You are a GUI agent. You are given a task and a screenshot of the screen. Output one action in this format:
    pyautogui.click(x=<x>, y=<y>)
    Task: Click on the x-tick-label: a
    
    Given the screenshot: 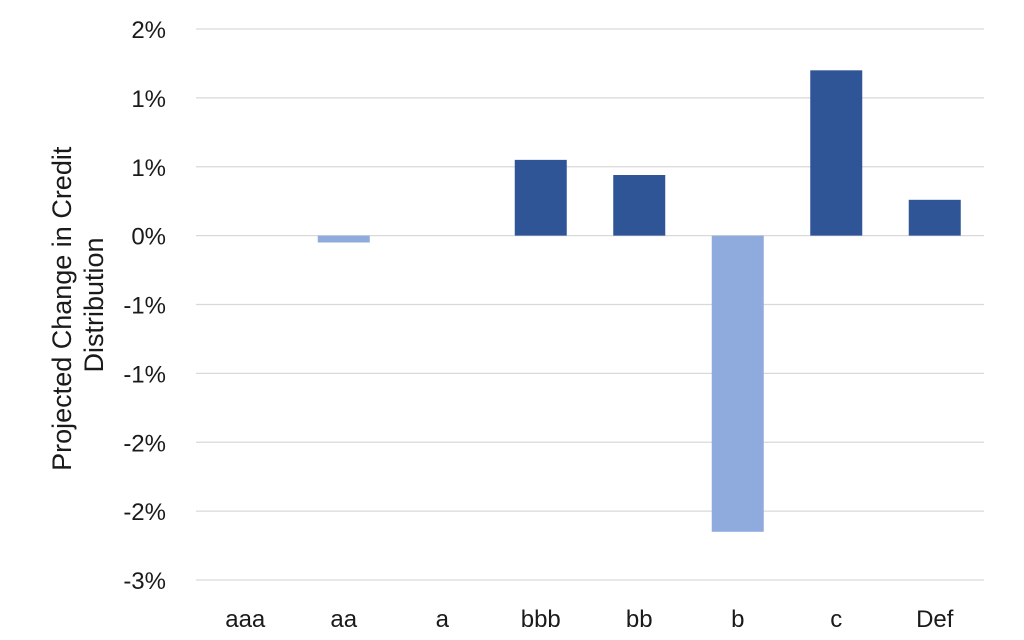 What is the action you would take?
    pyautogui.click(x=443, y=619)
    